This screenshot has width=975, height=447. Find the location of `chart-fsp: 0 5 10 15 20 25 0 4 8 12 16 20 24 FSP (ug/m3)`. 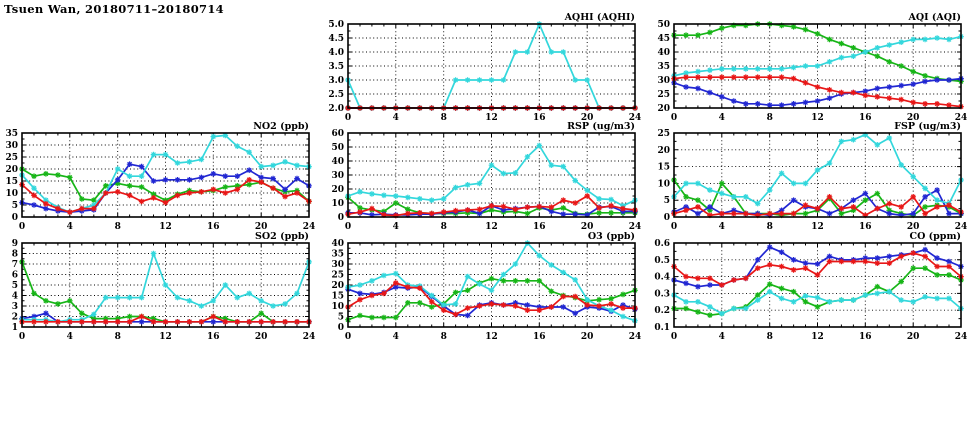

chart-fsp: 0 5 10 15 20 25 0 4 8 12 16 20 24 FSP (ug/m3) is located at coordinates (807, 176).